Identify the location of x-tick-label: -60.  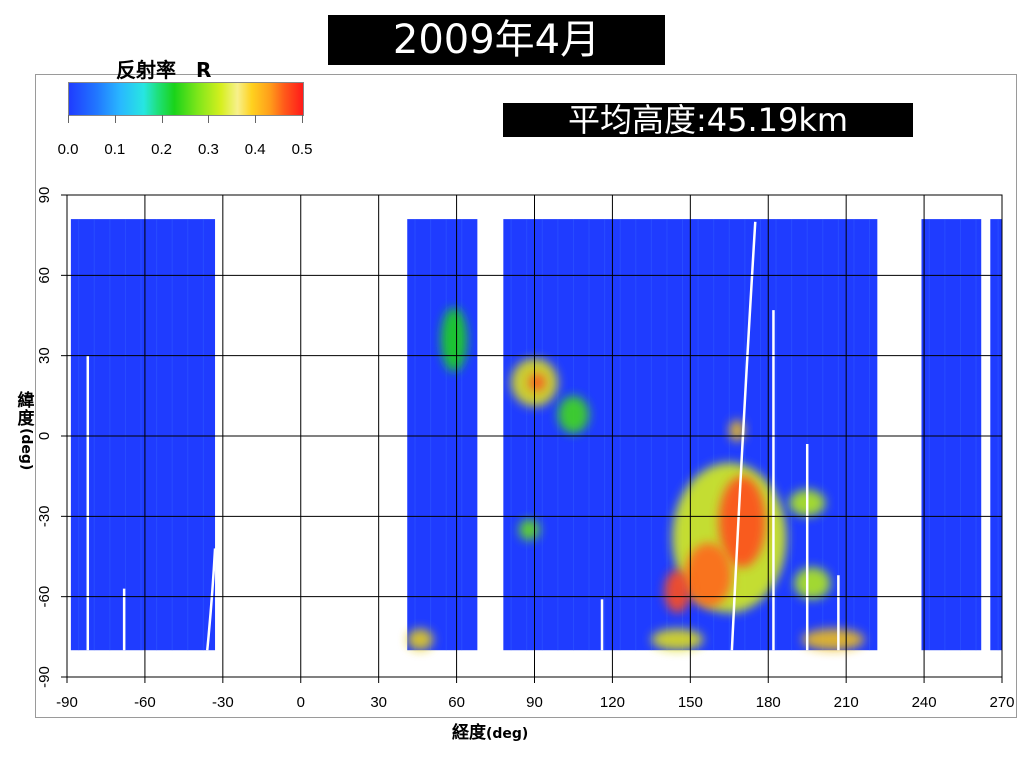
(145, 702).